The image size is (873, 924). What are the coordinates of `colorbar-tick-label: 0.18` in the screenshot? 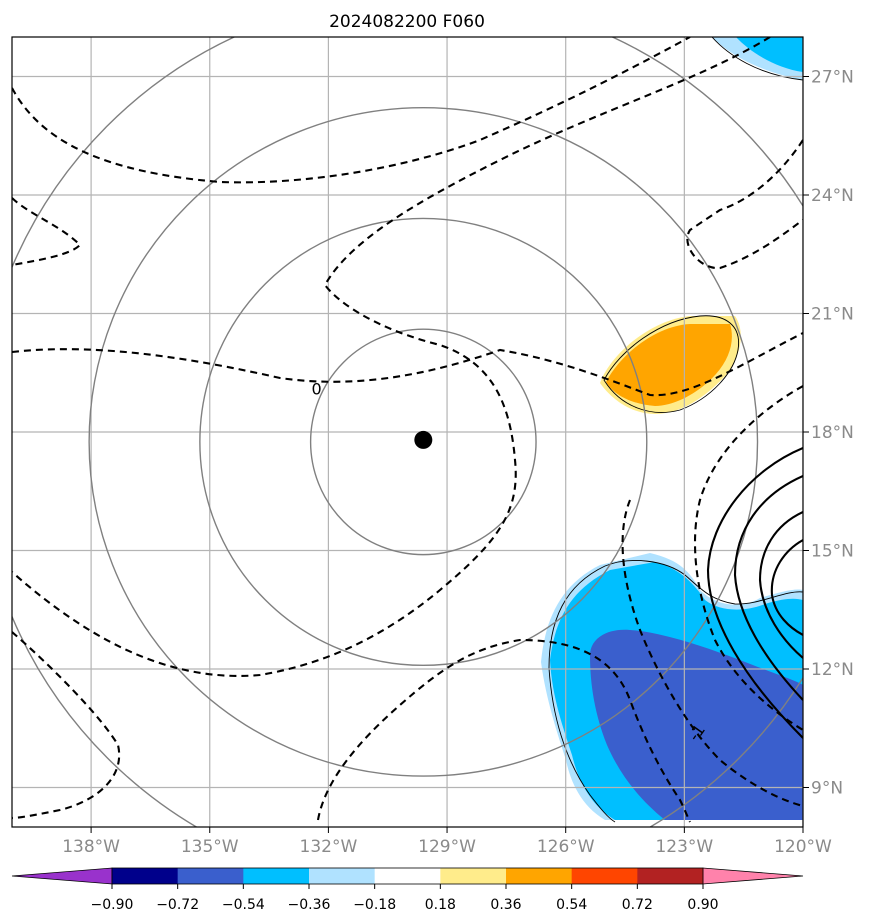 It's located at (440, 905).